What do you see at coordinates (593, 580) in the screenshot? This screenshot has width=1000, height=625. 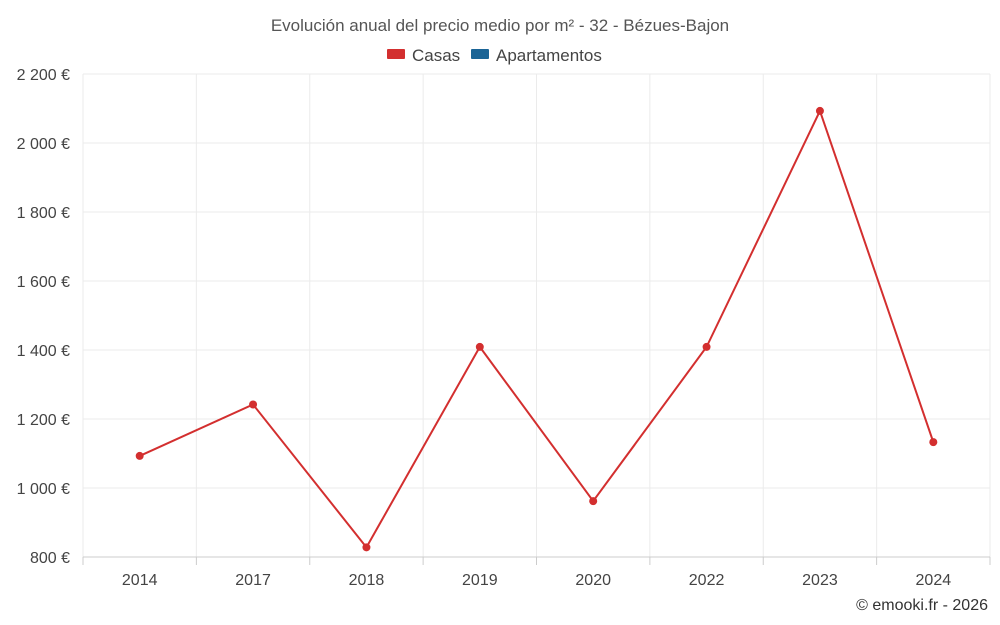 I see `x-tick-label: 2020` at bounding box center [593, 580].